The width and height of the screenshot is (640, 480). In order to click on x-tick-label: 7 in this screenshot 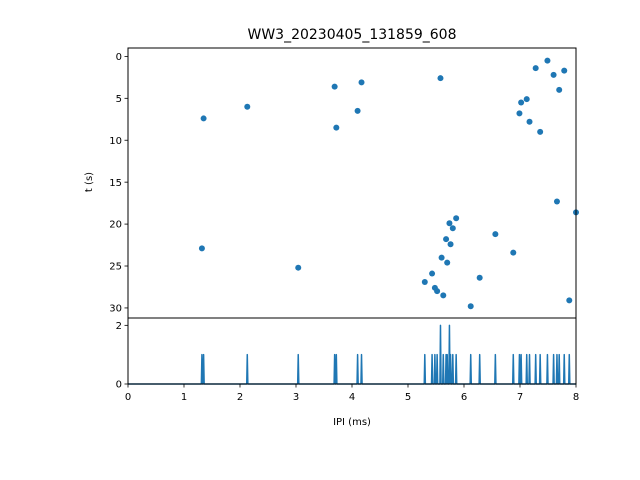, I will do `click(520, 397)`.